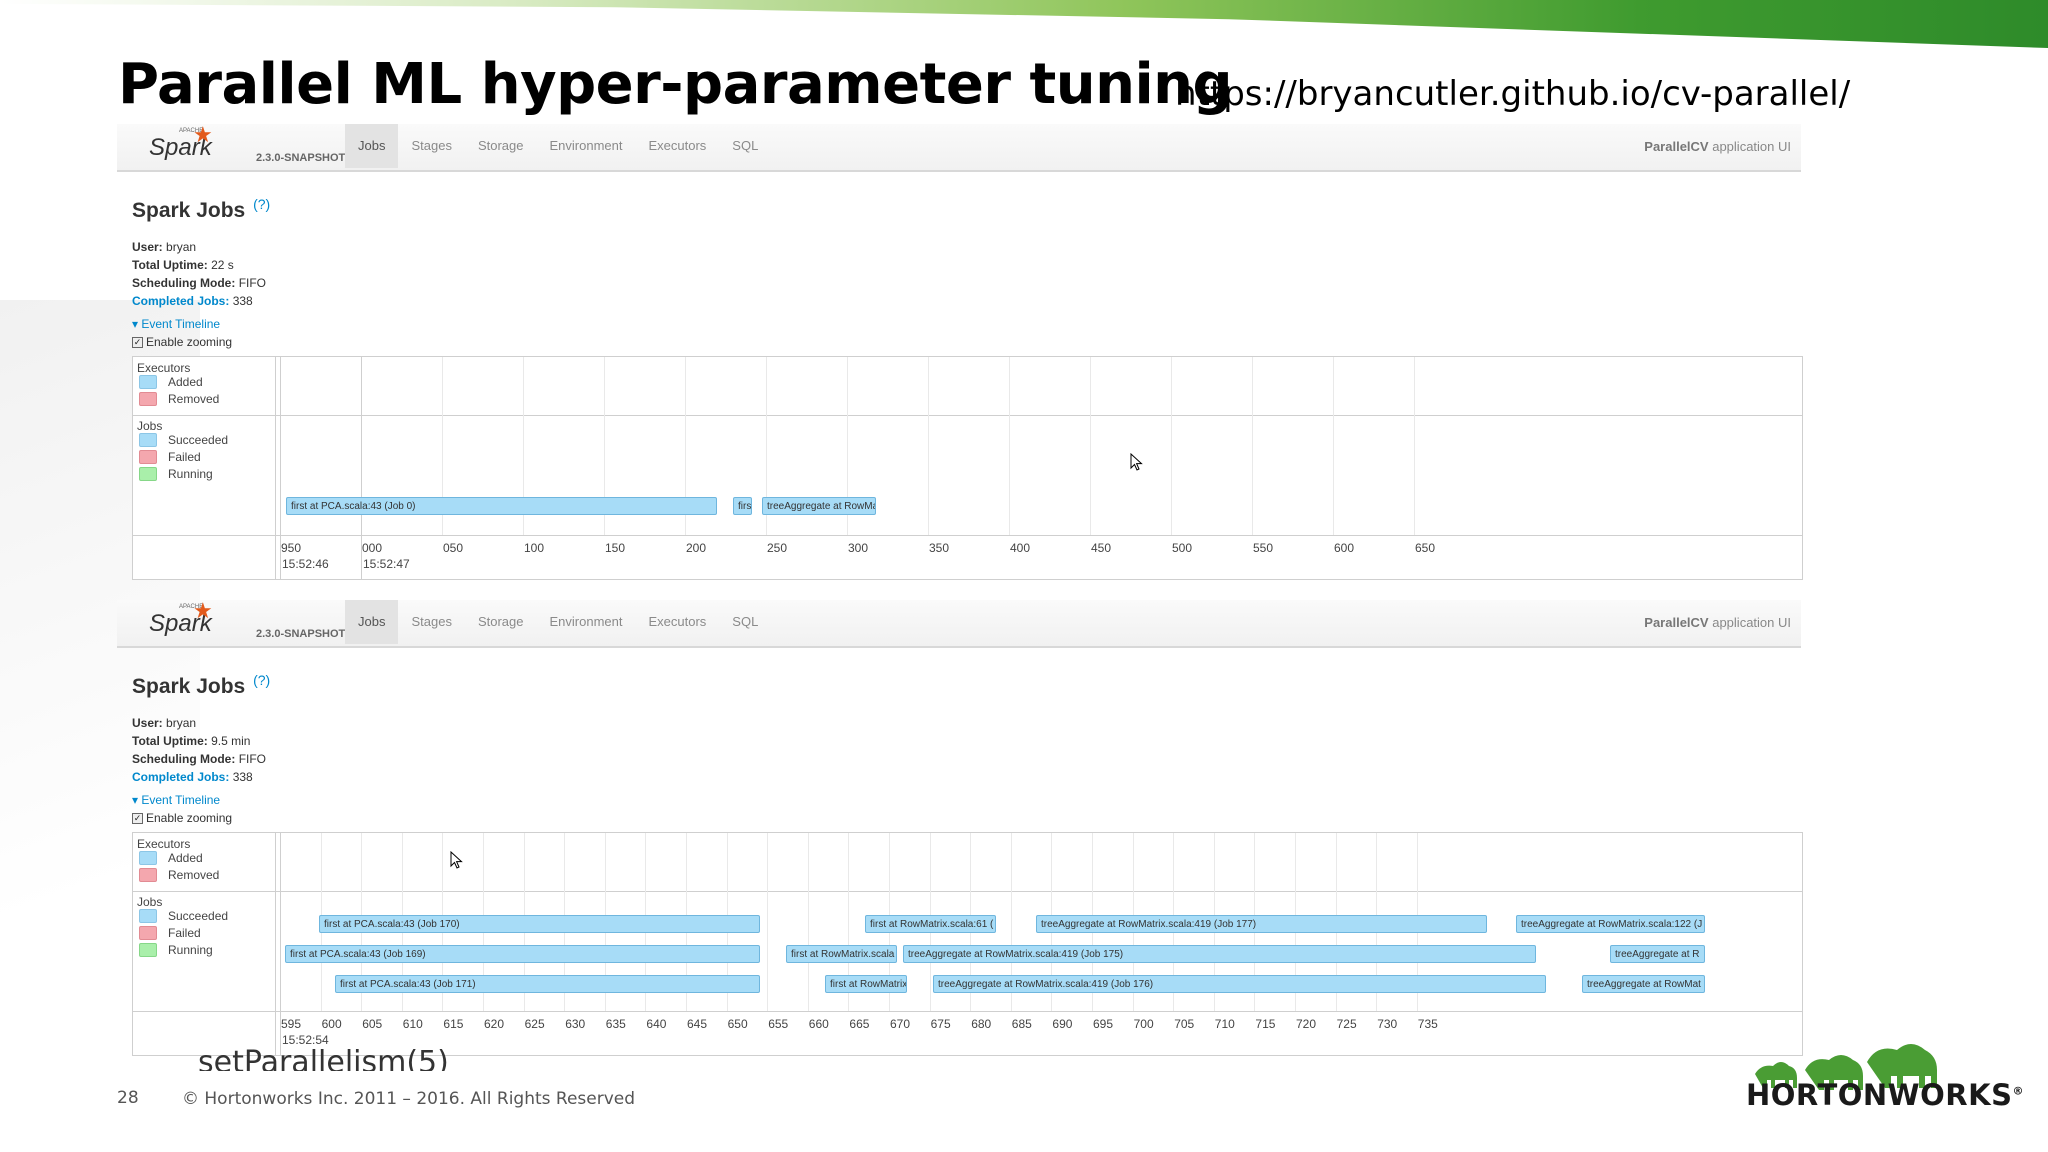  Describe the element at coordinates (841, 954) in the screenshot. I see `job-bar: first at RowMatrix.scala` at that location.